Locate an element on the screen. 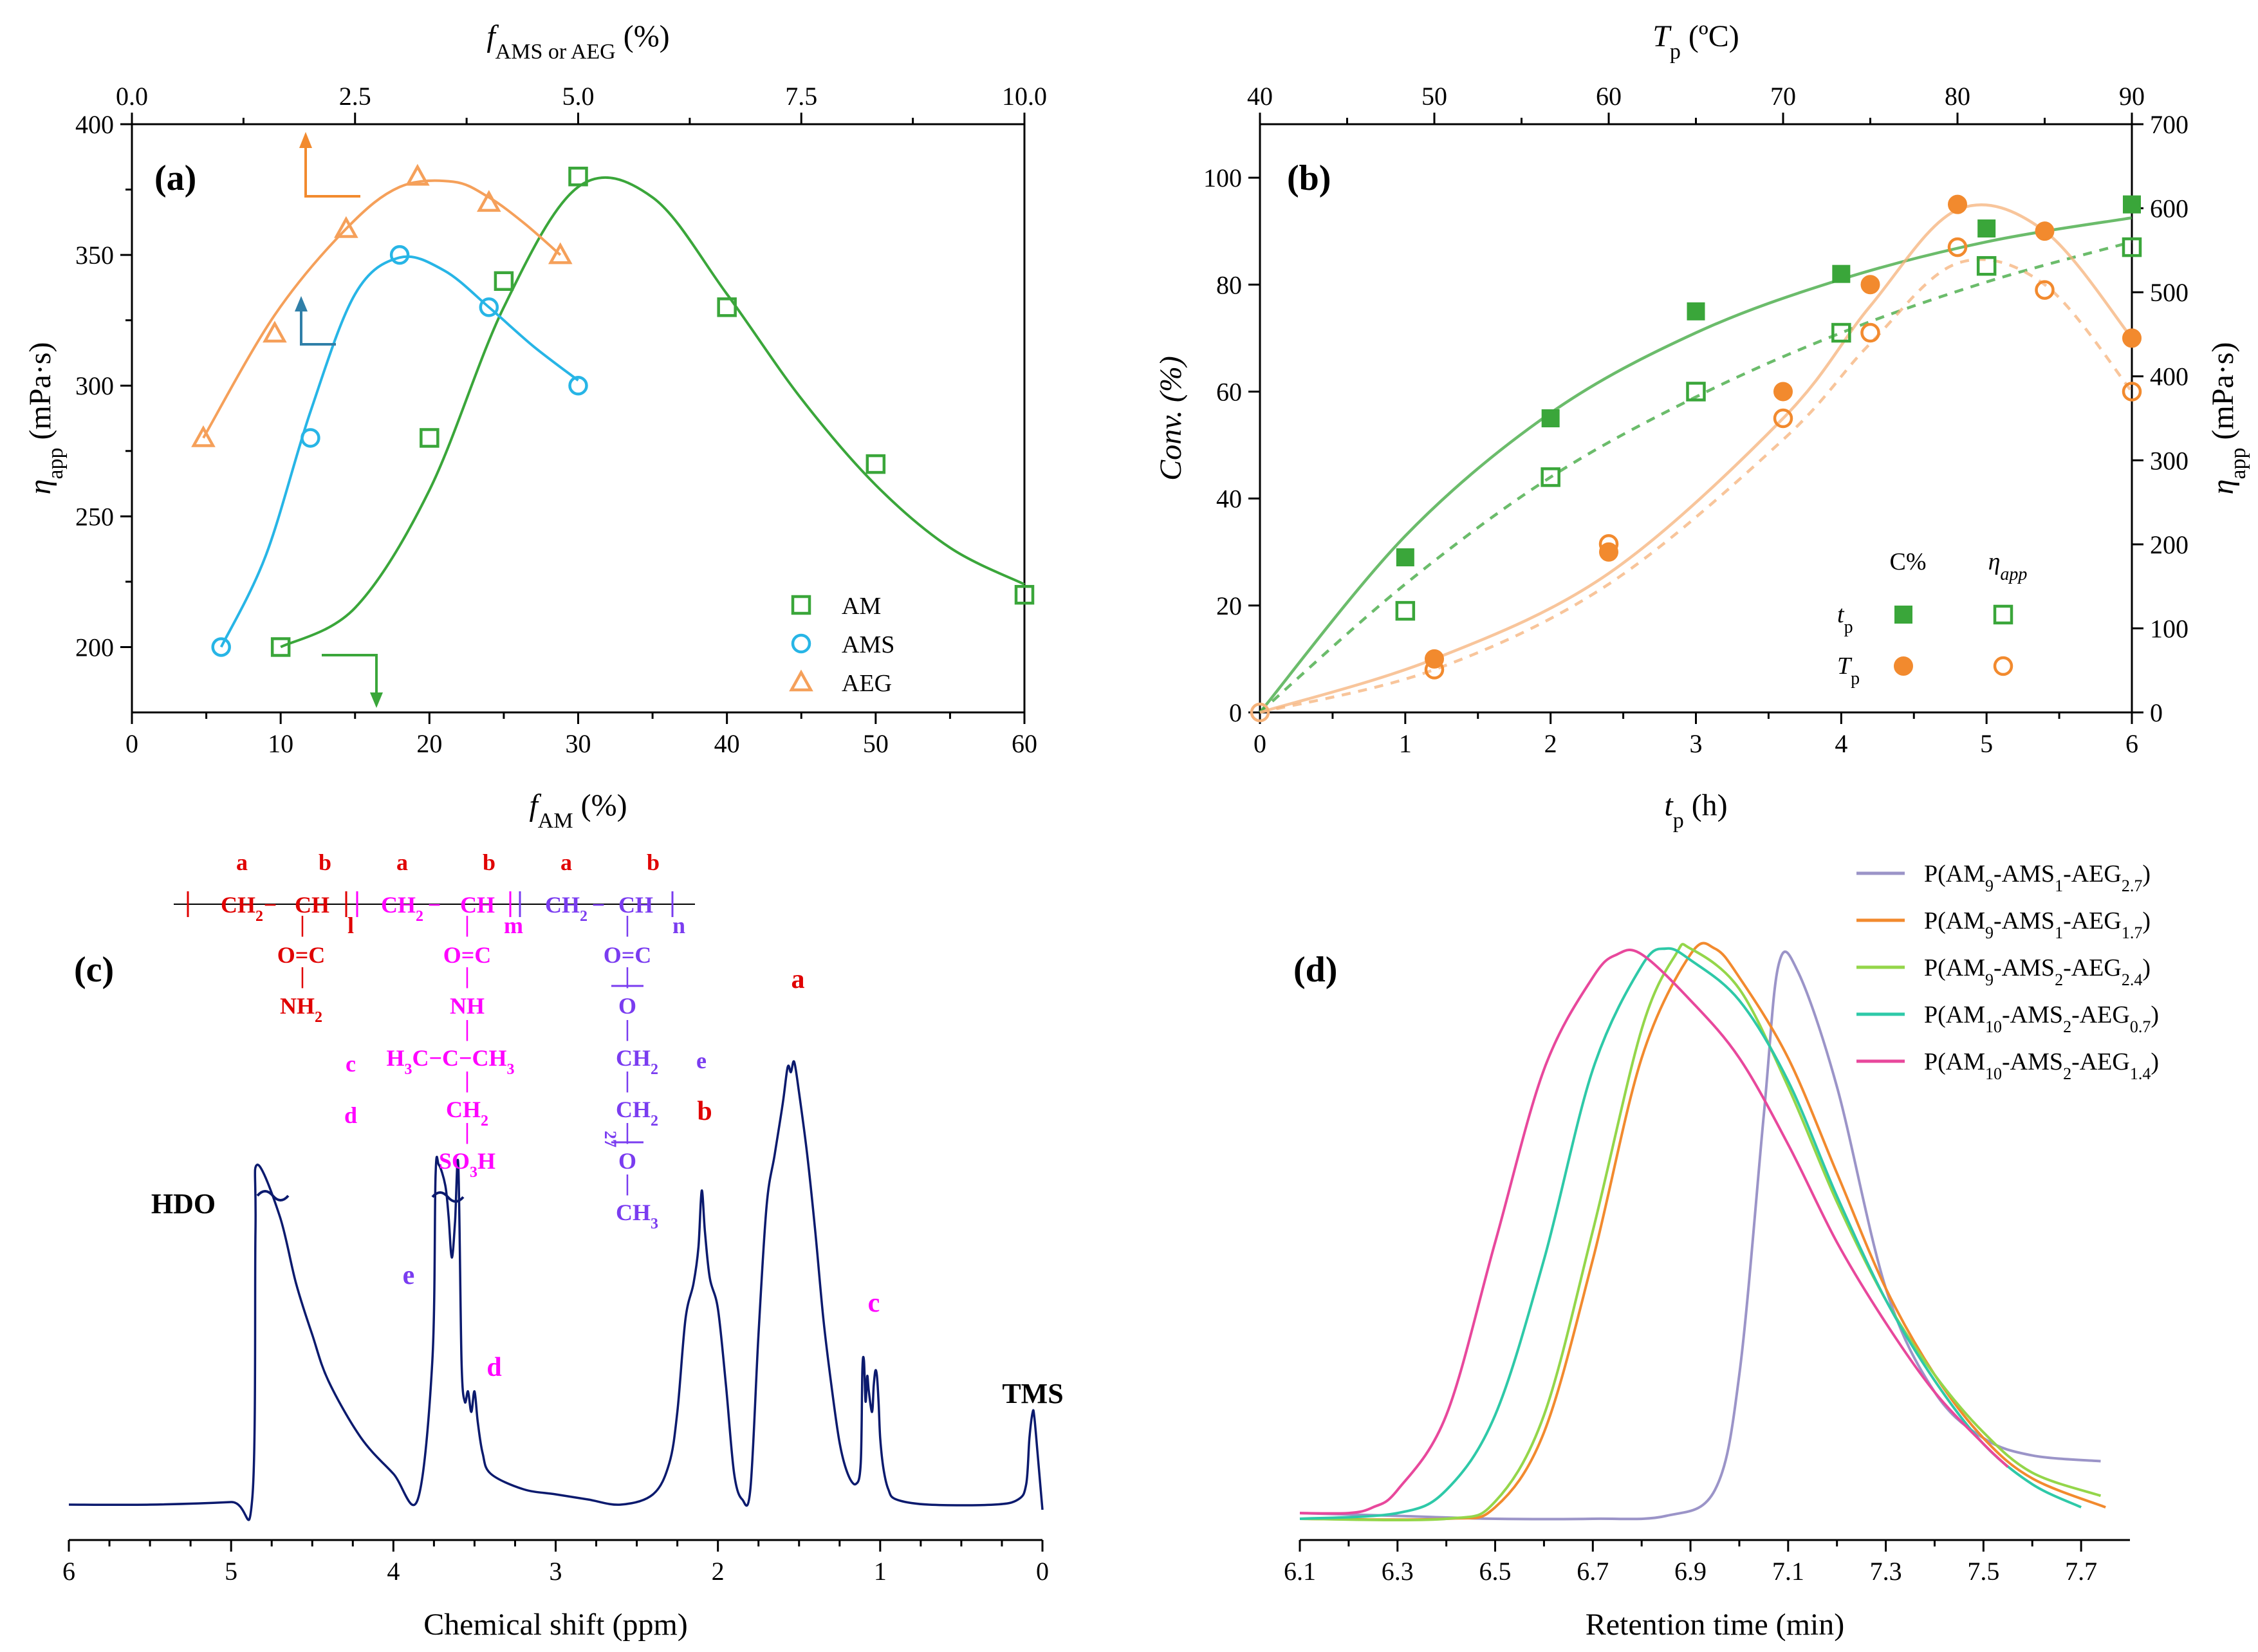 Image resolution: width=2258 pixels, height=1652 pixels. panel-b-xlabel-unit: (h) is located at coordinates (1706, 805).